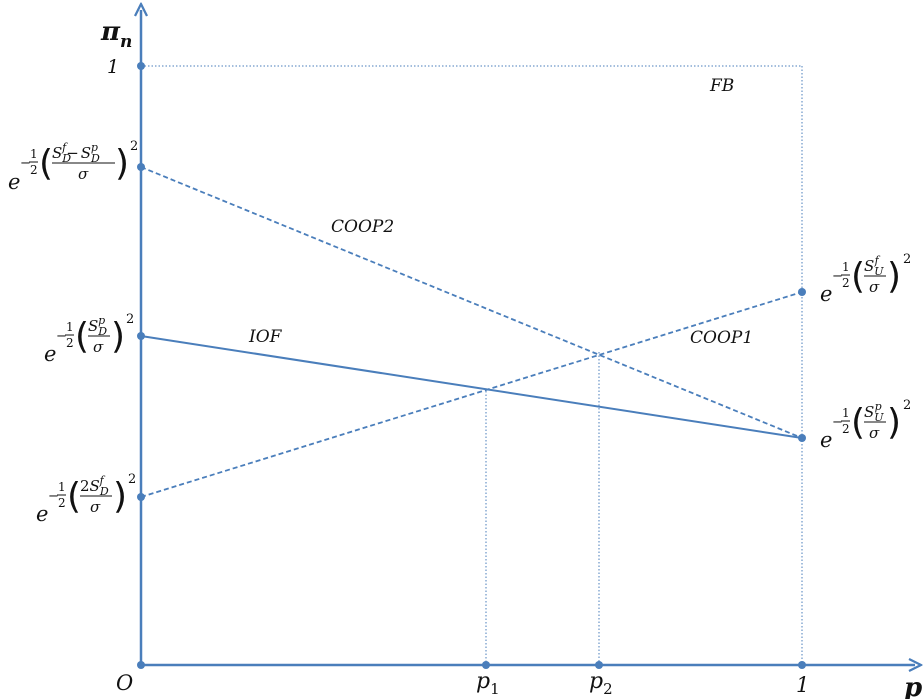 The height and width of the screenshot is (699, 923). Describe the element at coordinates (141, 336) in the screenshot. I see `y-sdp-point` at that location.